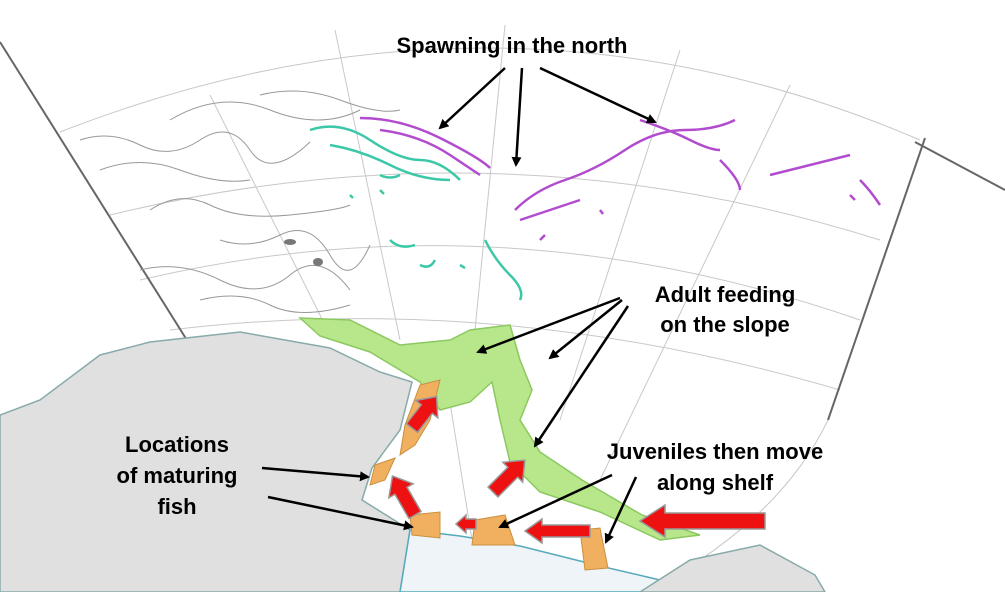  Describe the element at coordinates (725, 324) in the screenshot. I see `label-adult-feeding: on the slope` at that location.